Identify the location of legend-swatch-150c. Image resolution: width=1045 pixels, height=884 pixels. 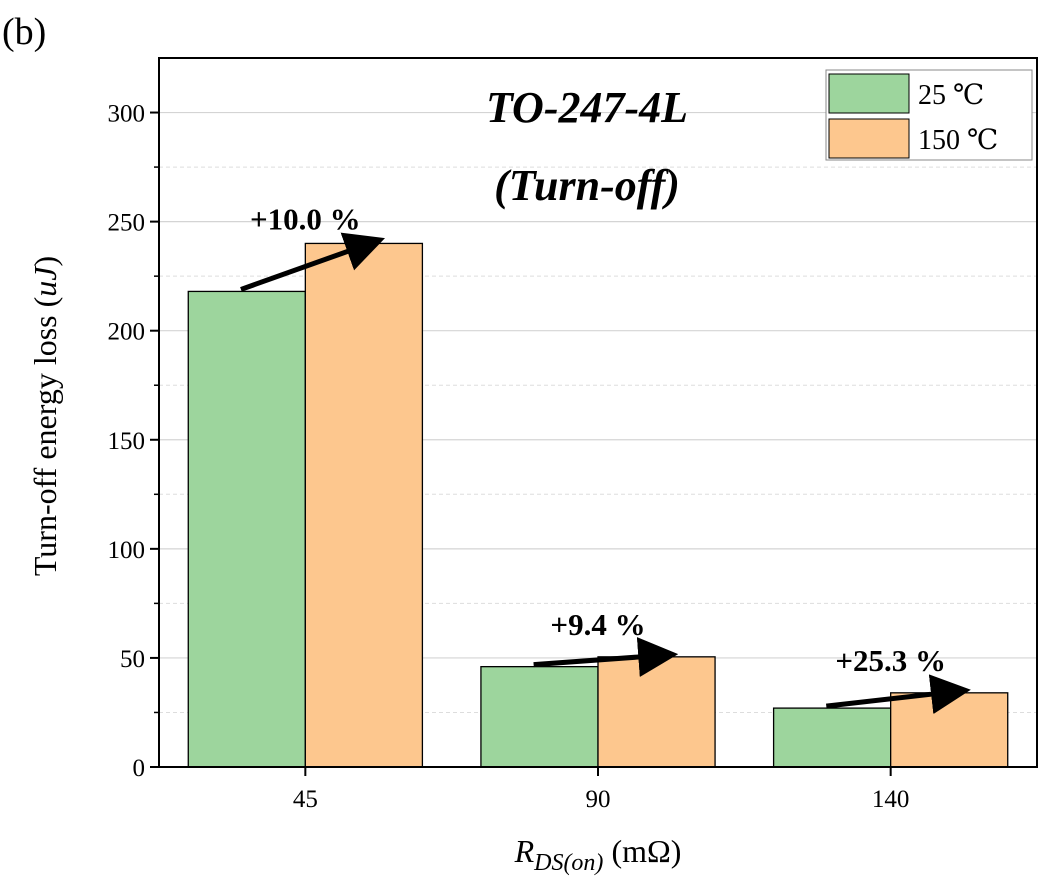
(869, 138).